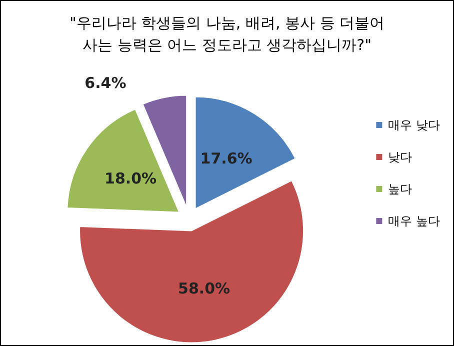 The height and width of the screenshot is (346, 454). I want to click on legend-label: 높다, so click(400, 189).